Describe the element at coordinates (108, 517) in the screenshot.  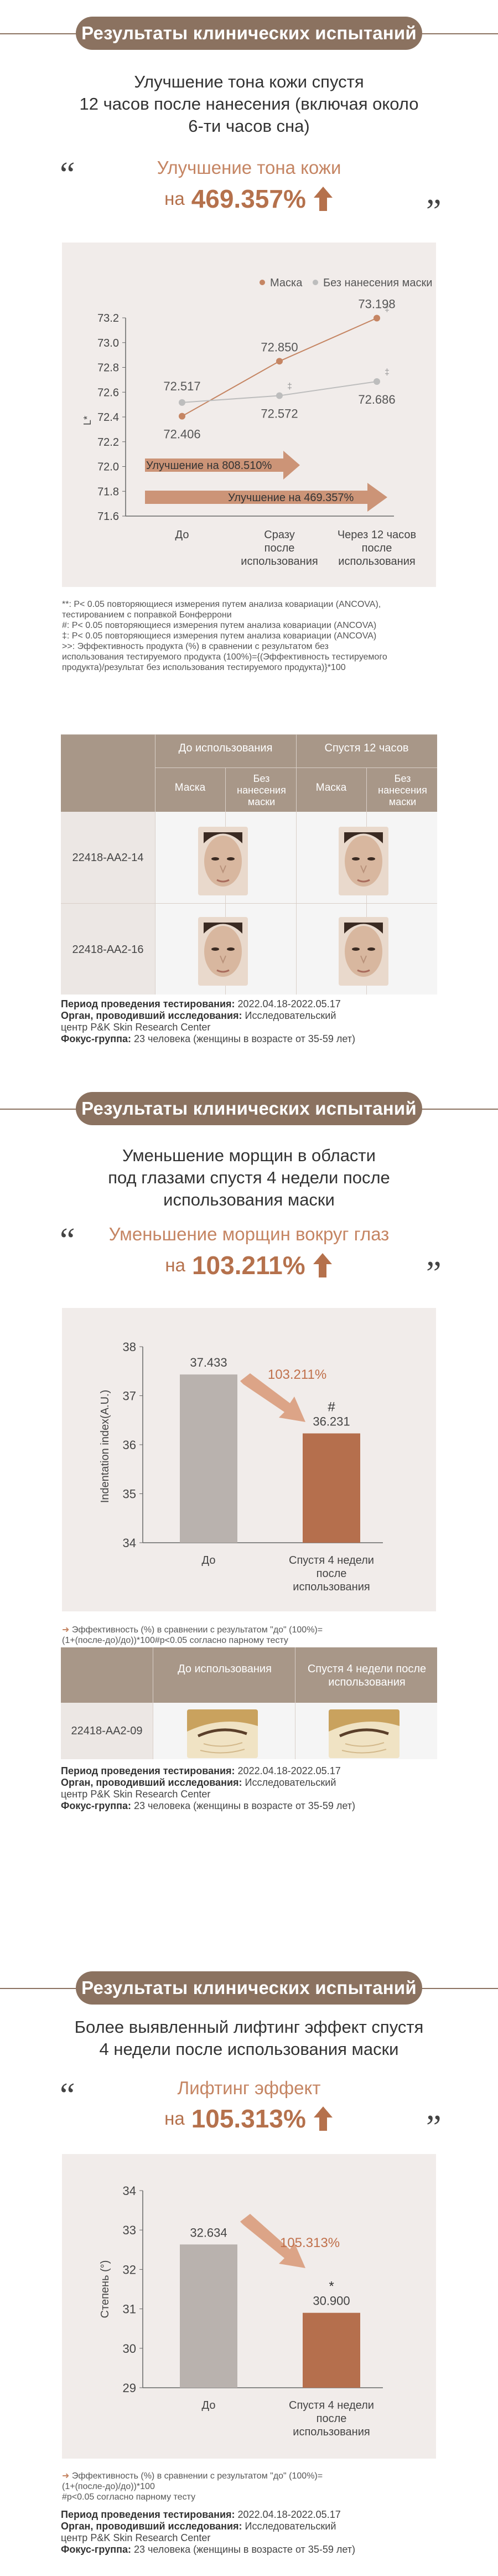
I see `y-tick-label: 71.6` at that location.